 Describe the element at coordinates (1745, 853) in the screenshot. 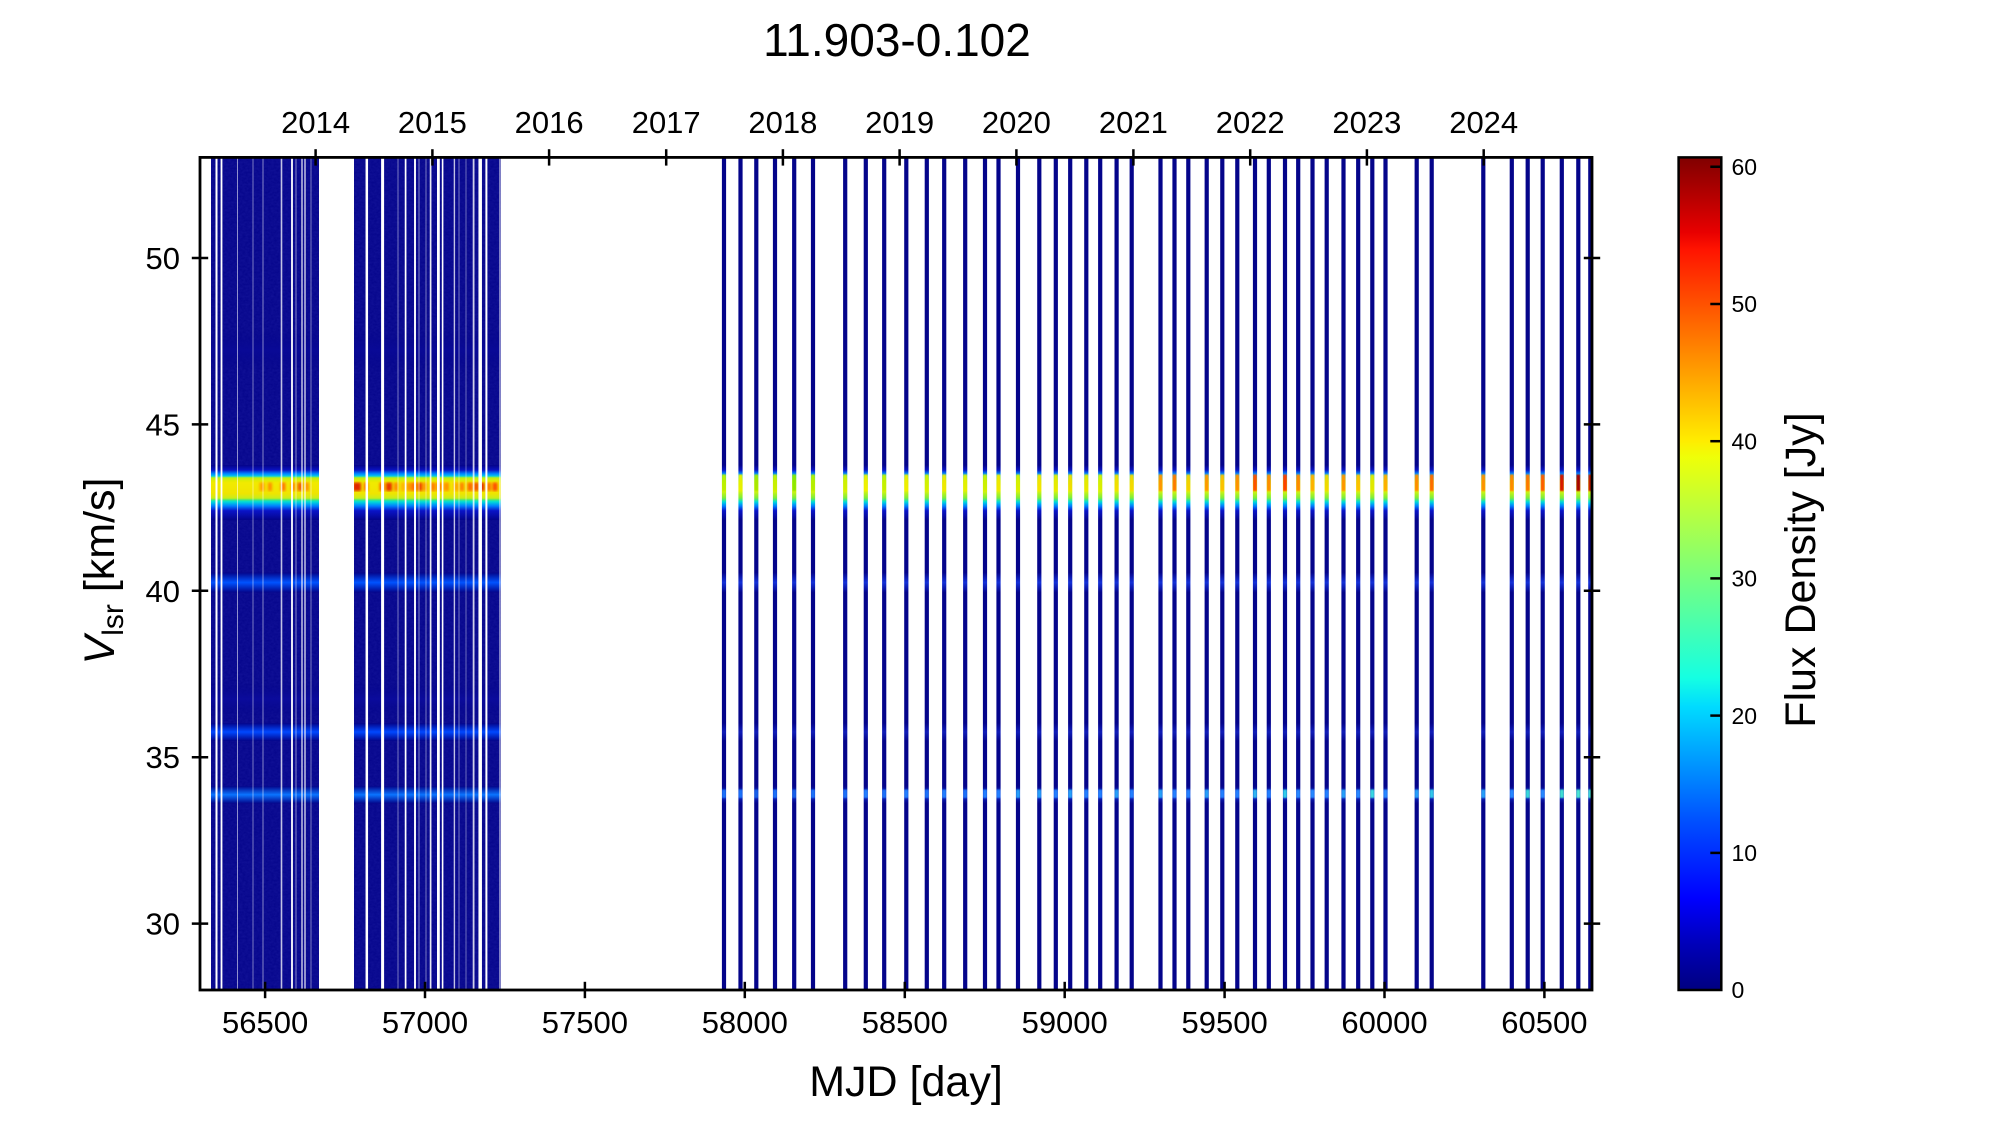

I see `svg-text: 10` at that location.